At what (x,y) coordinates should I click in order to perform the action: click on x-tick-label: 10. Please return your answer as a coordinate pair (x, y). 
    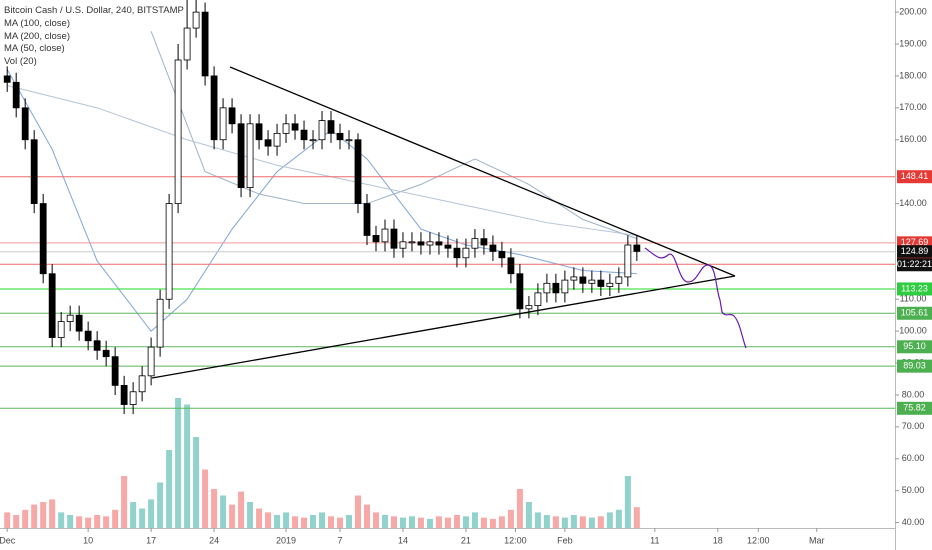
    Looking at the image, I should click on (88, 540).